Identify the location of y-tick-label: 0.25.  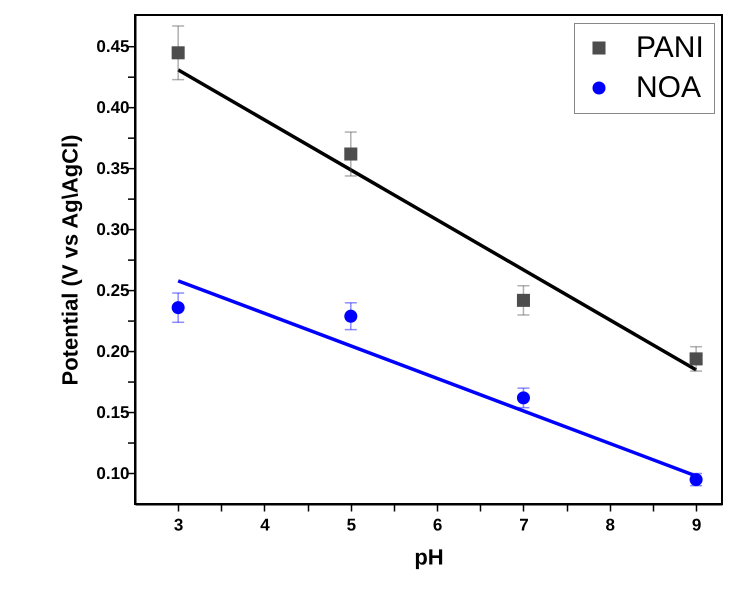
(113, 290).